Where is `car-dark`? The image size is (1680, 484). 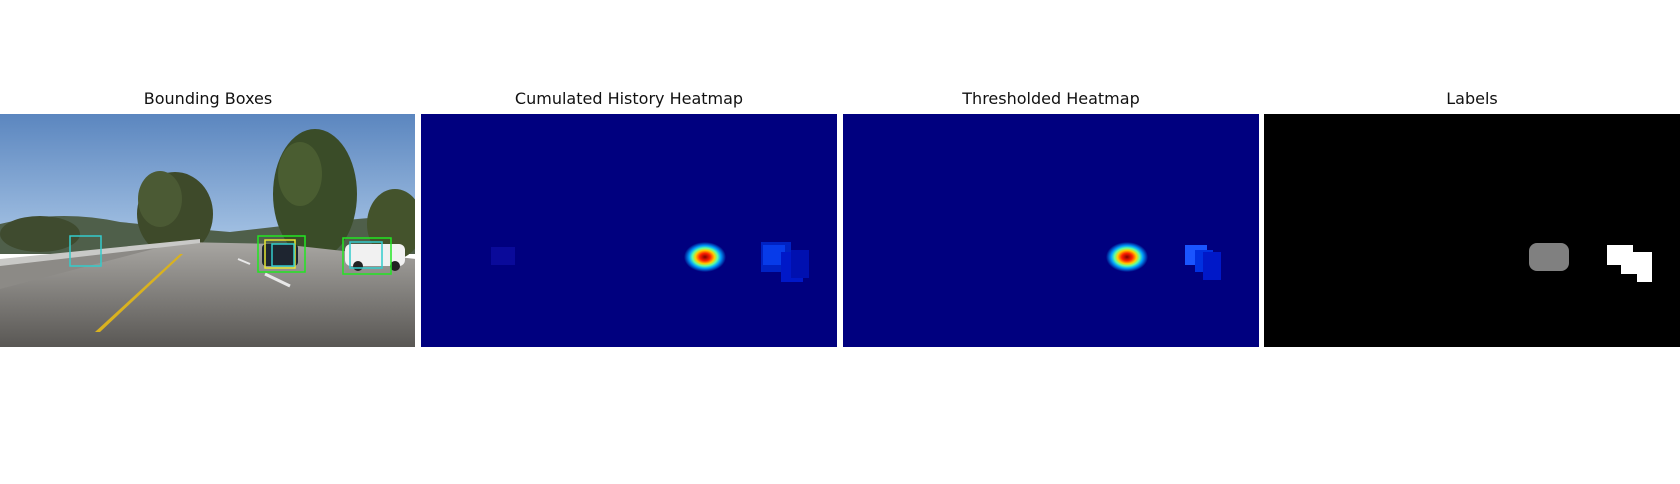 car-dark is located at coordinates (280, 255).